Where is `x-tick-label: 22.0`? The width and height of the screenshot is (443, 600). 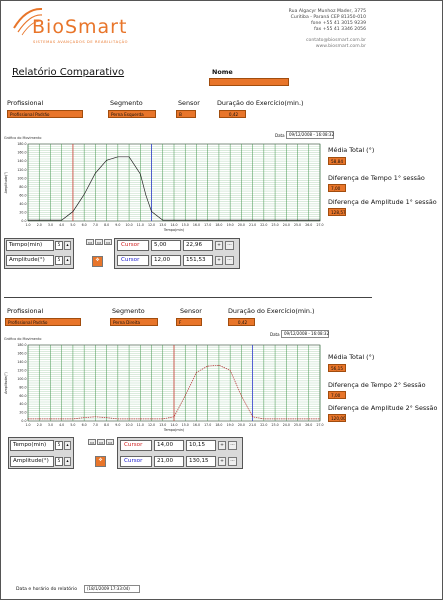
x-tick-label: 22.0 is located at coordinates (263, 225).